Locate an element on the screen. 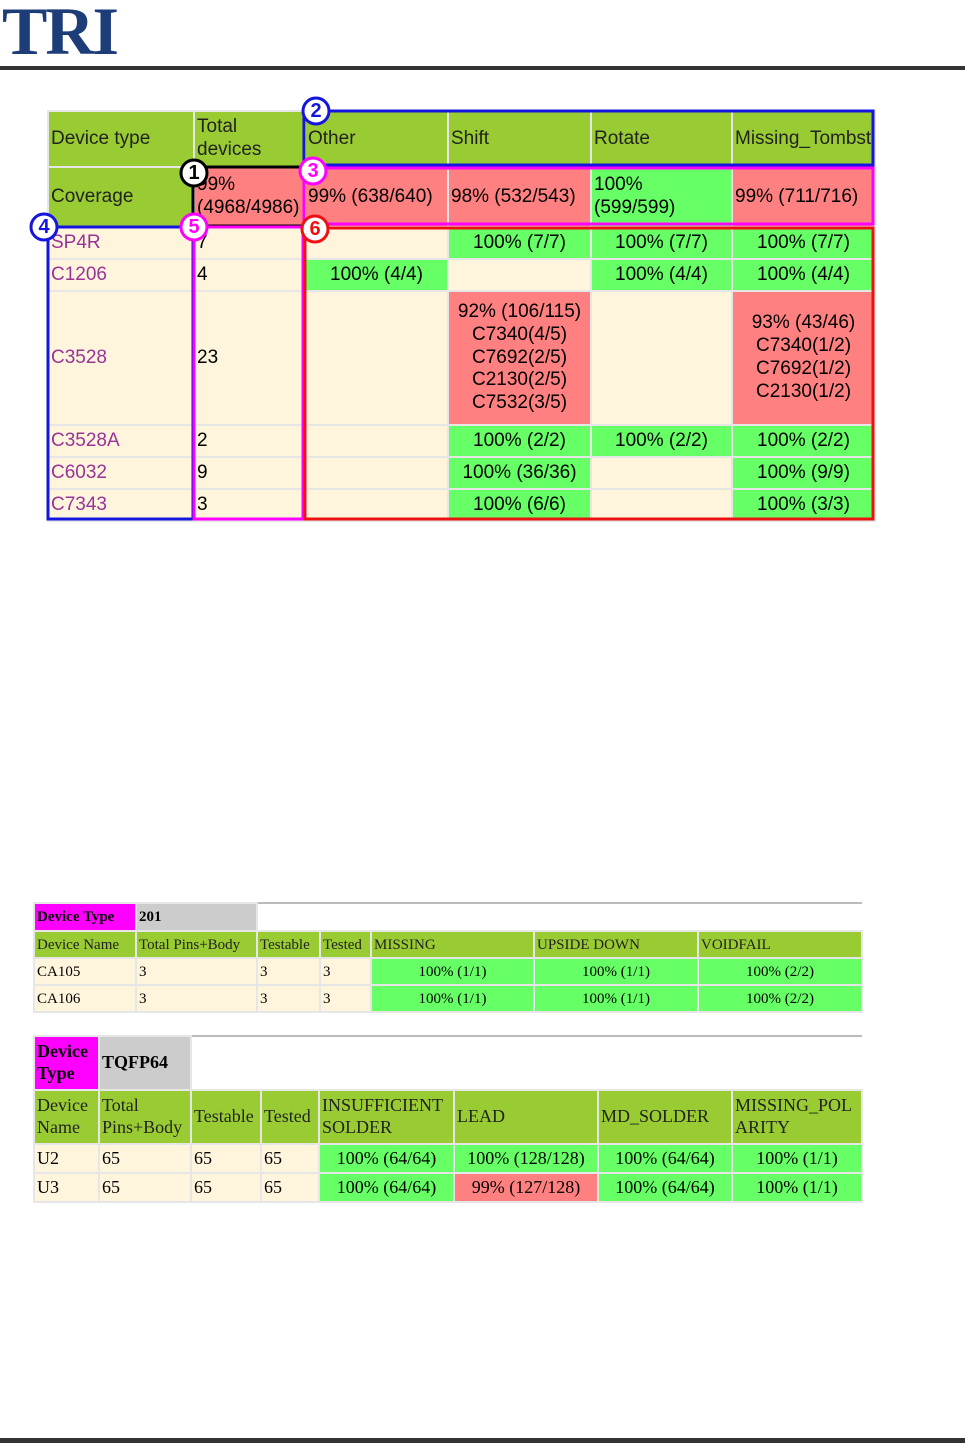 Image resolution: width=965 pixels, height=1450 pixels. device-link: C3528 is located at coordinates (121, 358).